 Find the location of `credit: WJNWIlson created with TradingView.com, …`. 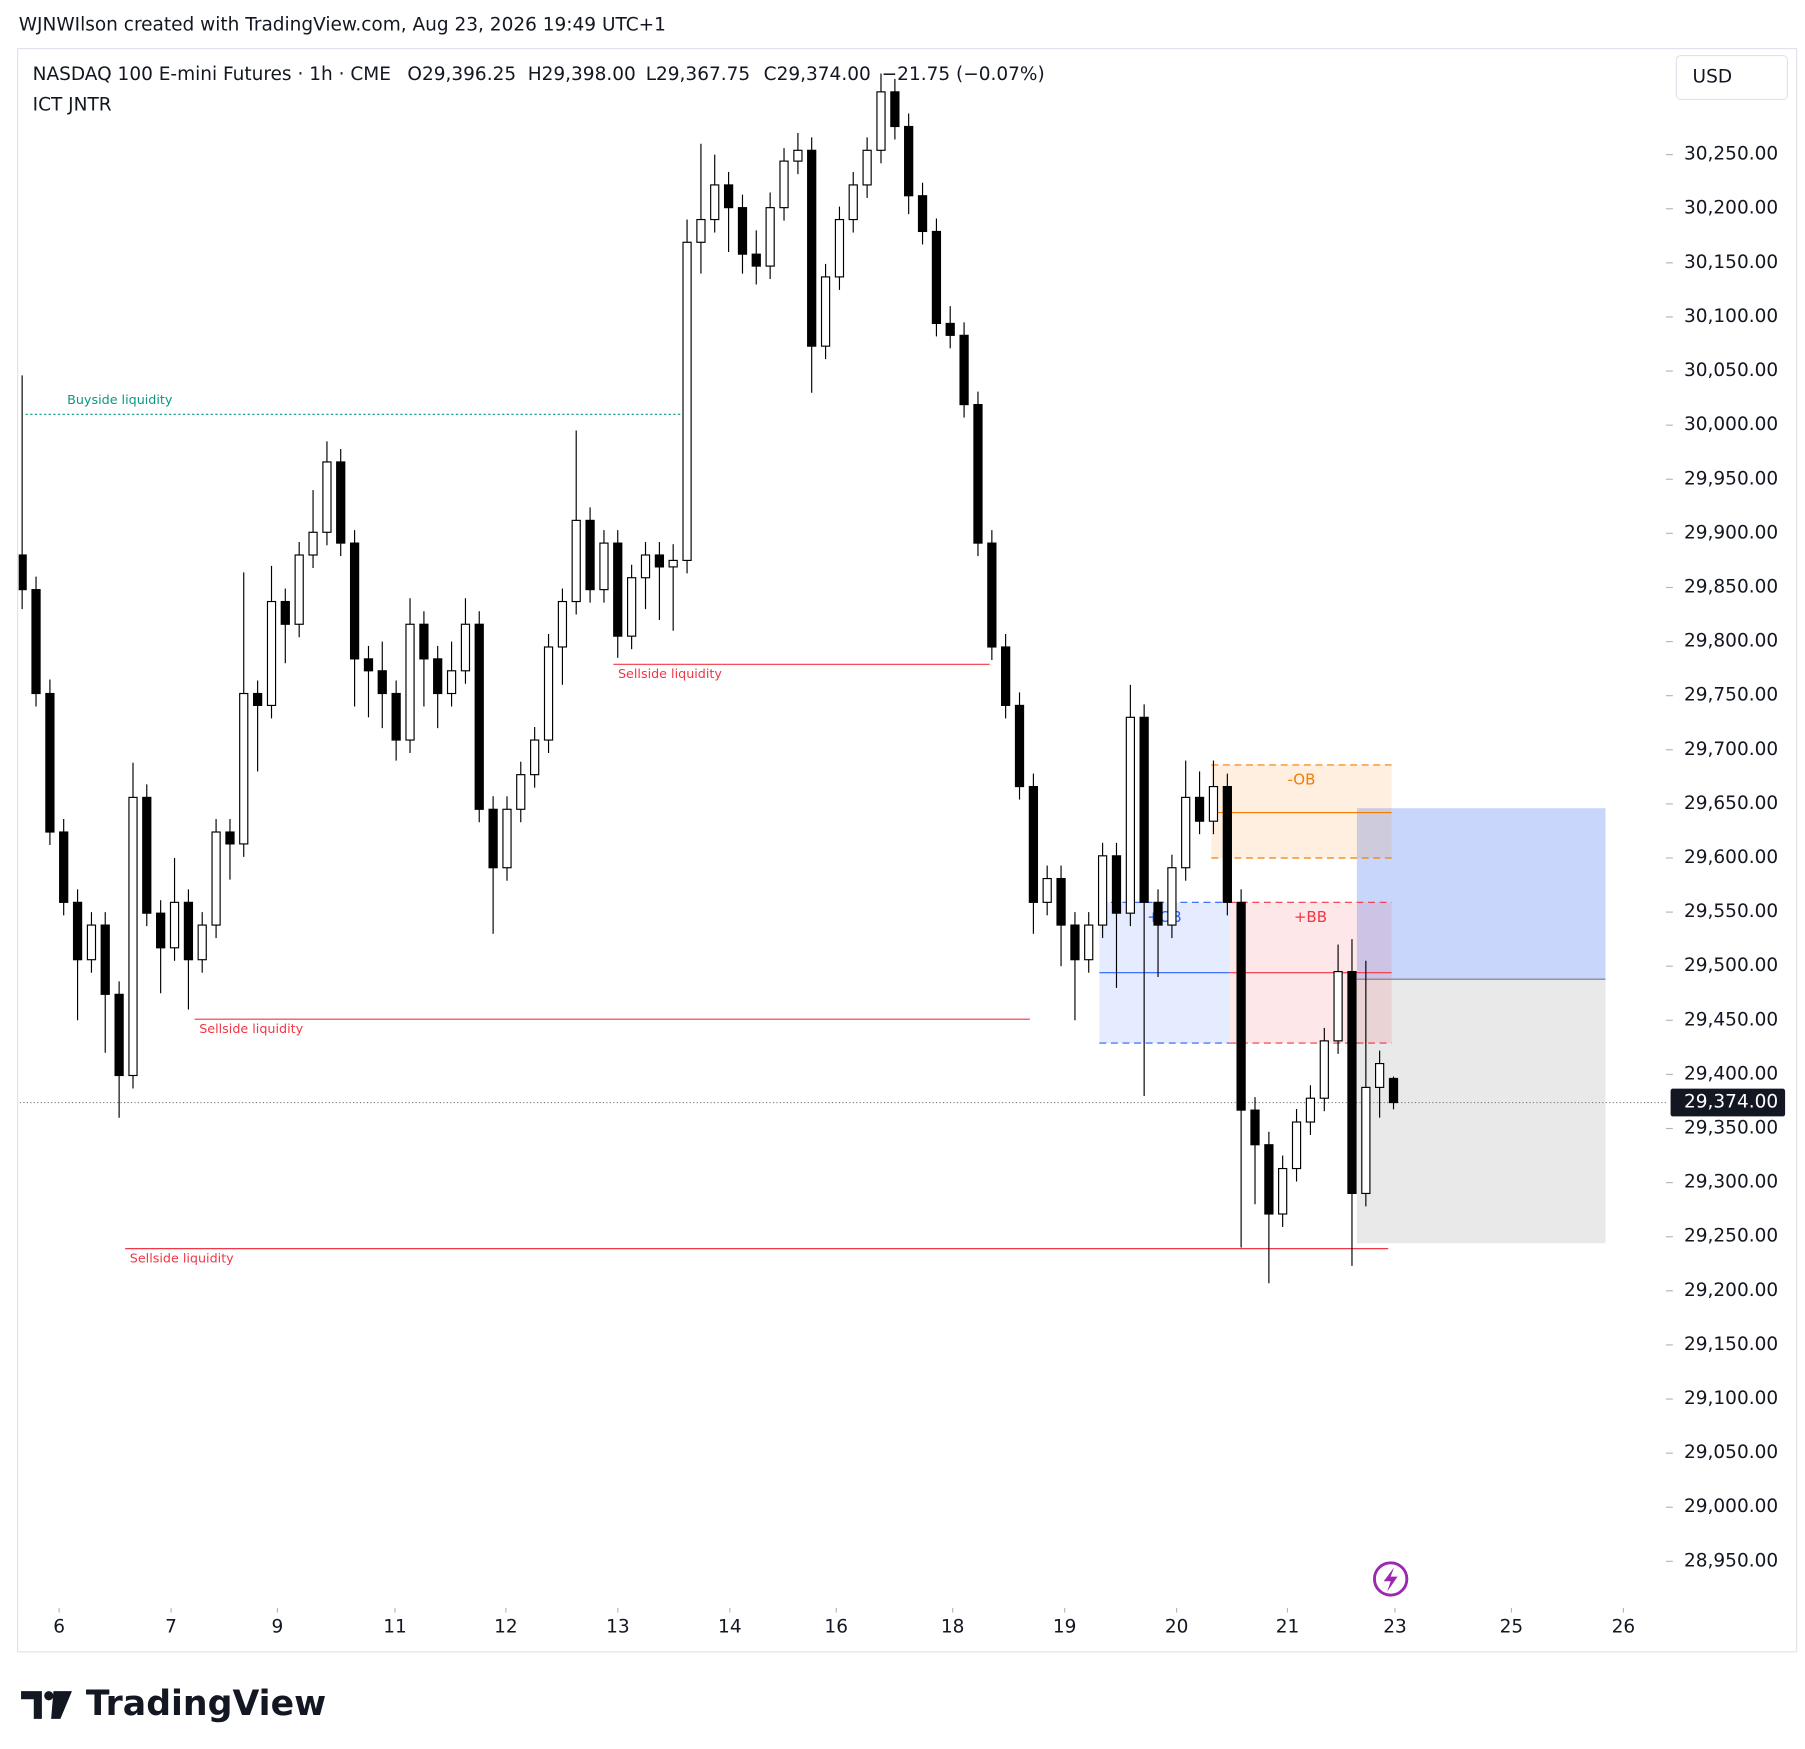

credit: WJNWIlson created with TradingView.com, … is located at coordinates (342, 24).